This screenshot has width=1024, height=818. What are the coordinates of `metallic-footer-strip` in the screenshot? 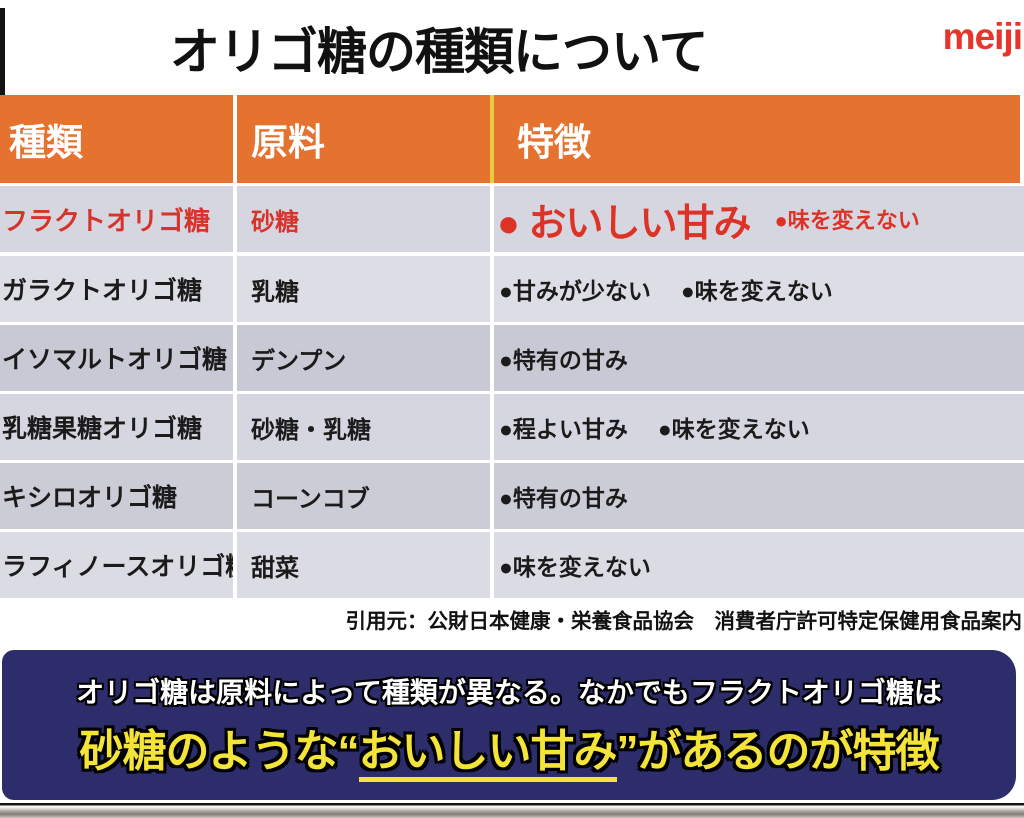 It's located at (512, 810).